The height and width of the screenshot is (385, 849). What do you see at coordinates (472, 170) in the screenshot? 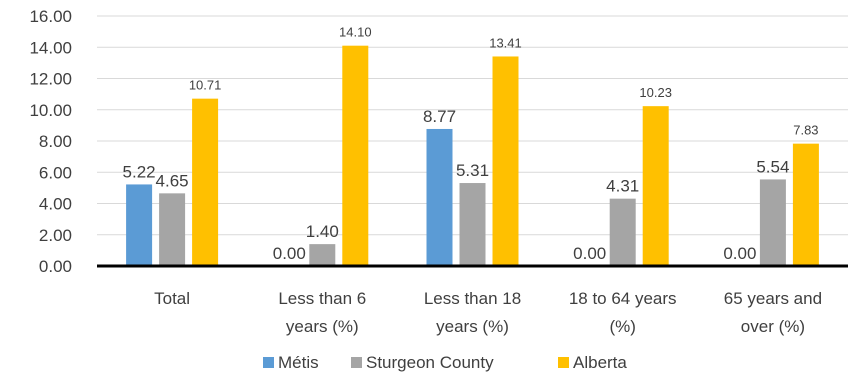
I see `data-label: 5.31` at bounding box center [472, 170].